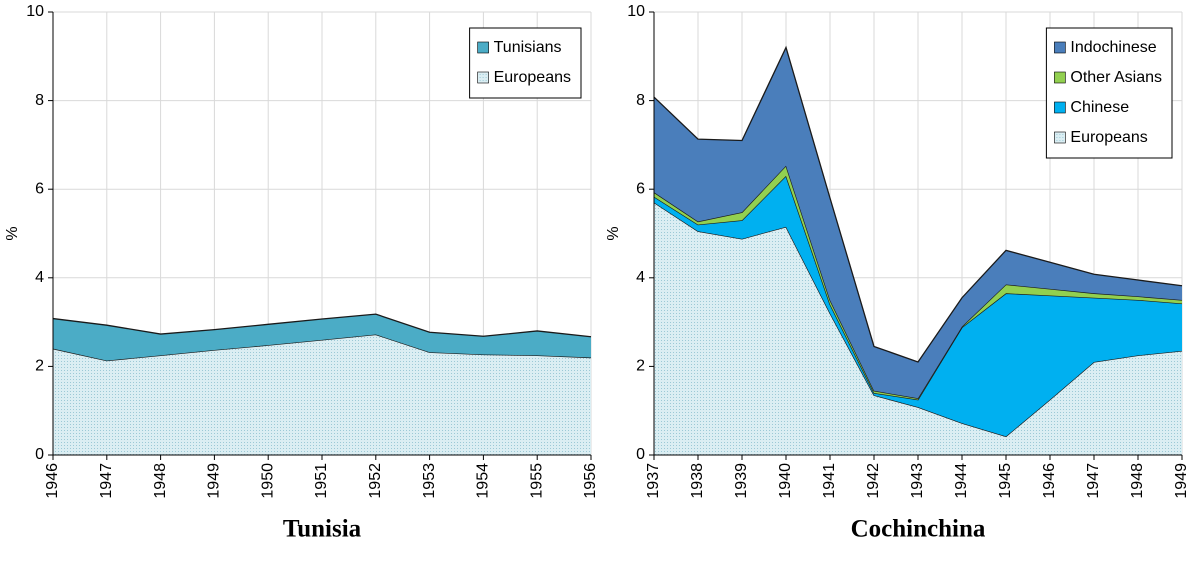  I want to click on legend-label: Other Asians, so click(1116, 77).